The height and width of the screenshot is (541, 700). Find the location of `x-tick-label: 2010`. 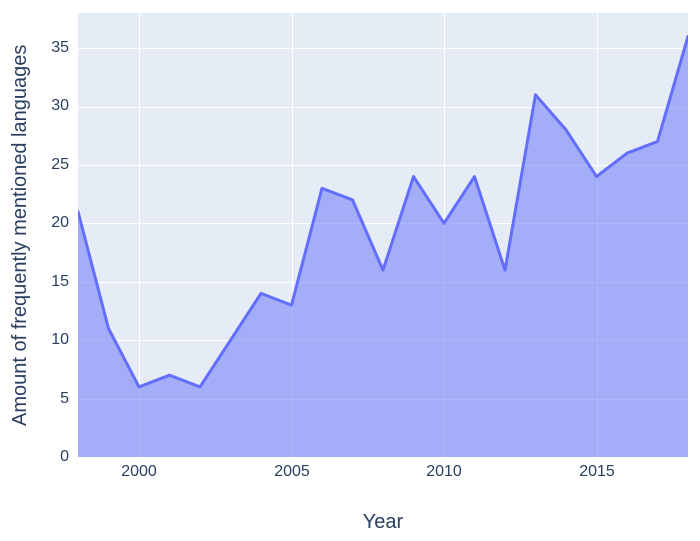

x-tick-label: 2010 is located at coordinates (444, 471).